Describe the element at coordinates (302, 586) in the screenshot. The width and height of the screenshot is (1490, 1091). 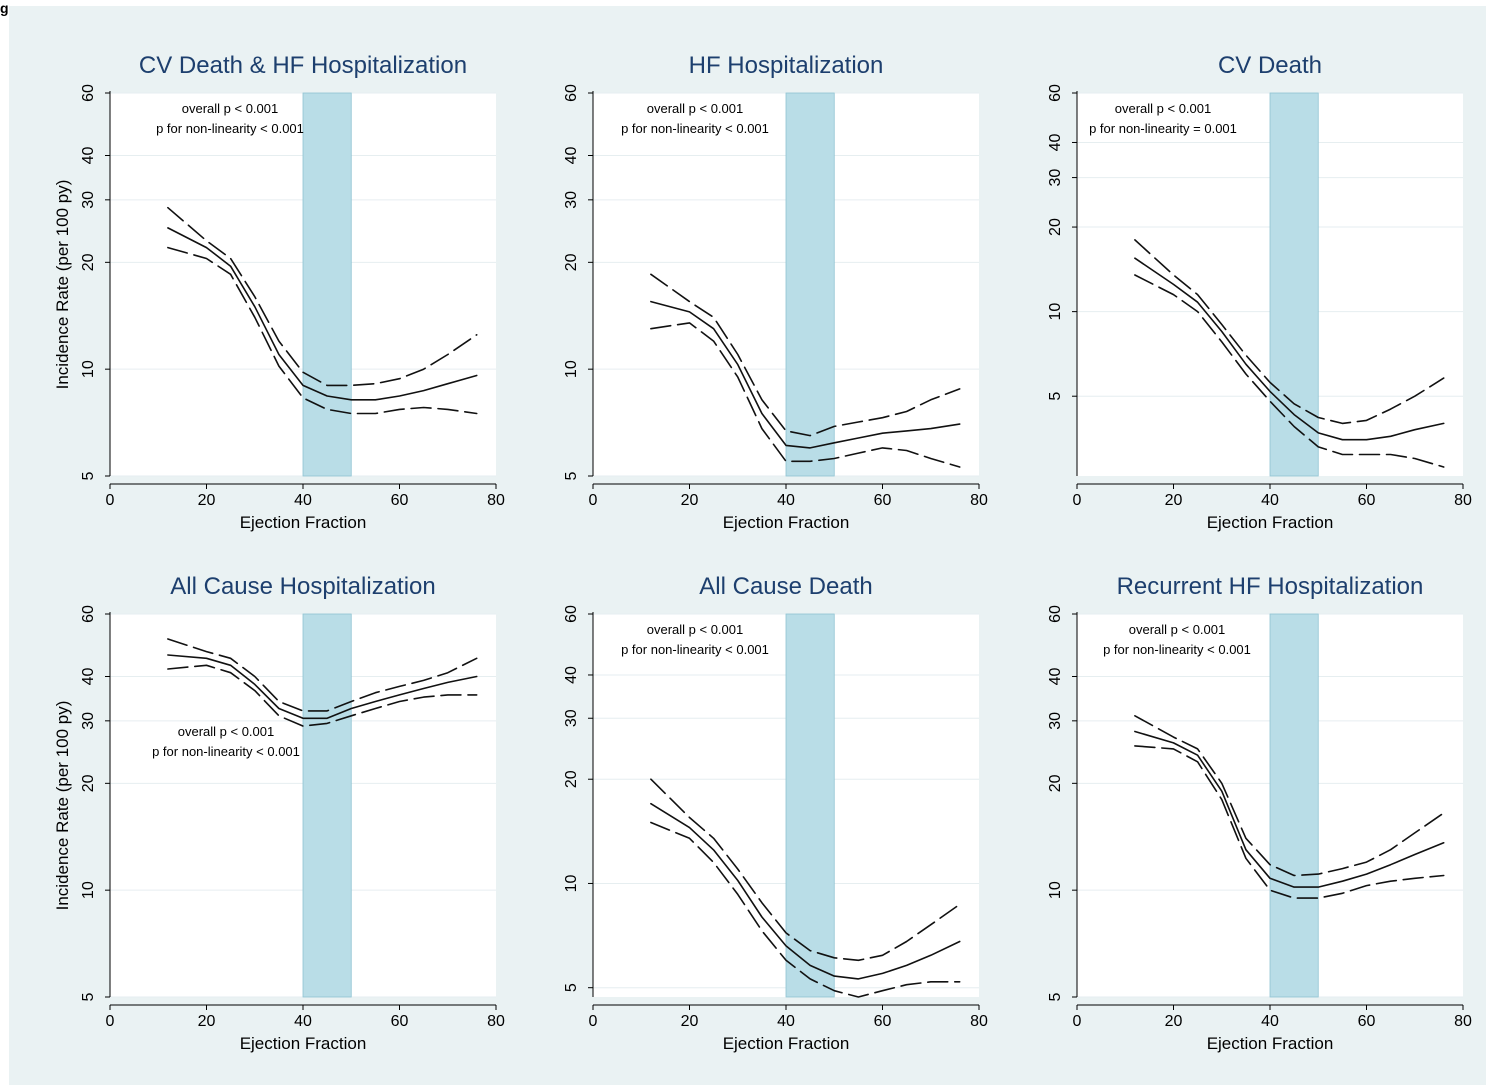
I see `chart-title: All Cause Hospitalization` at that location.